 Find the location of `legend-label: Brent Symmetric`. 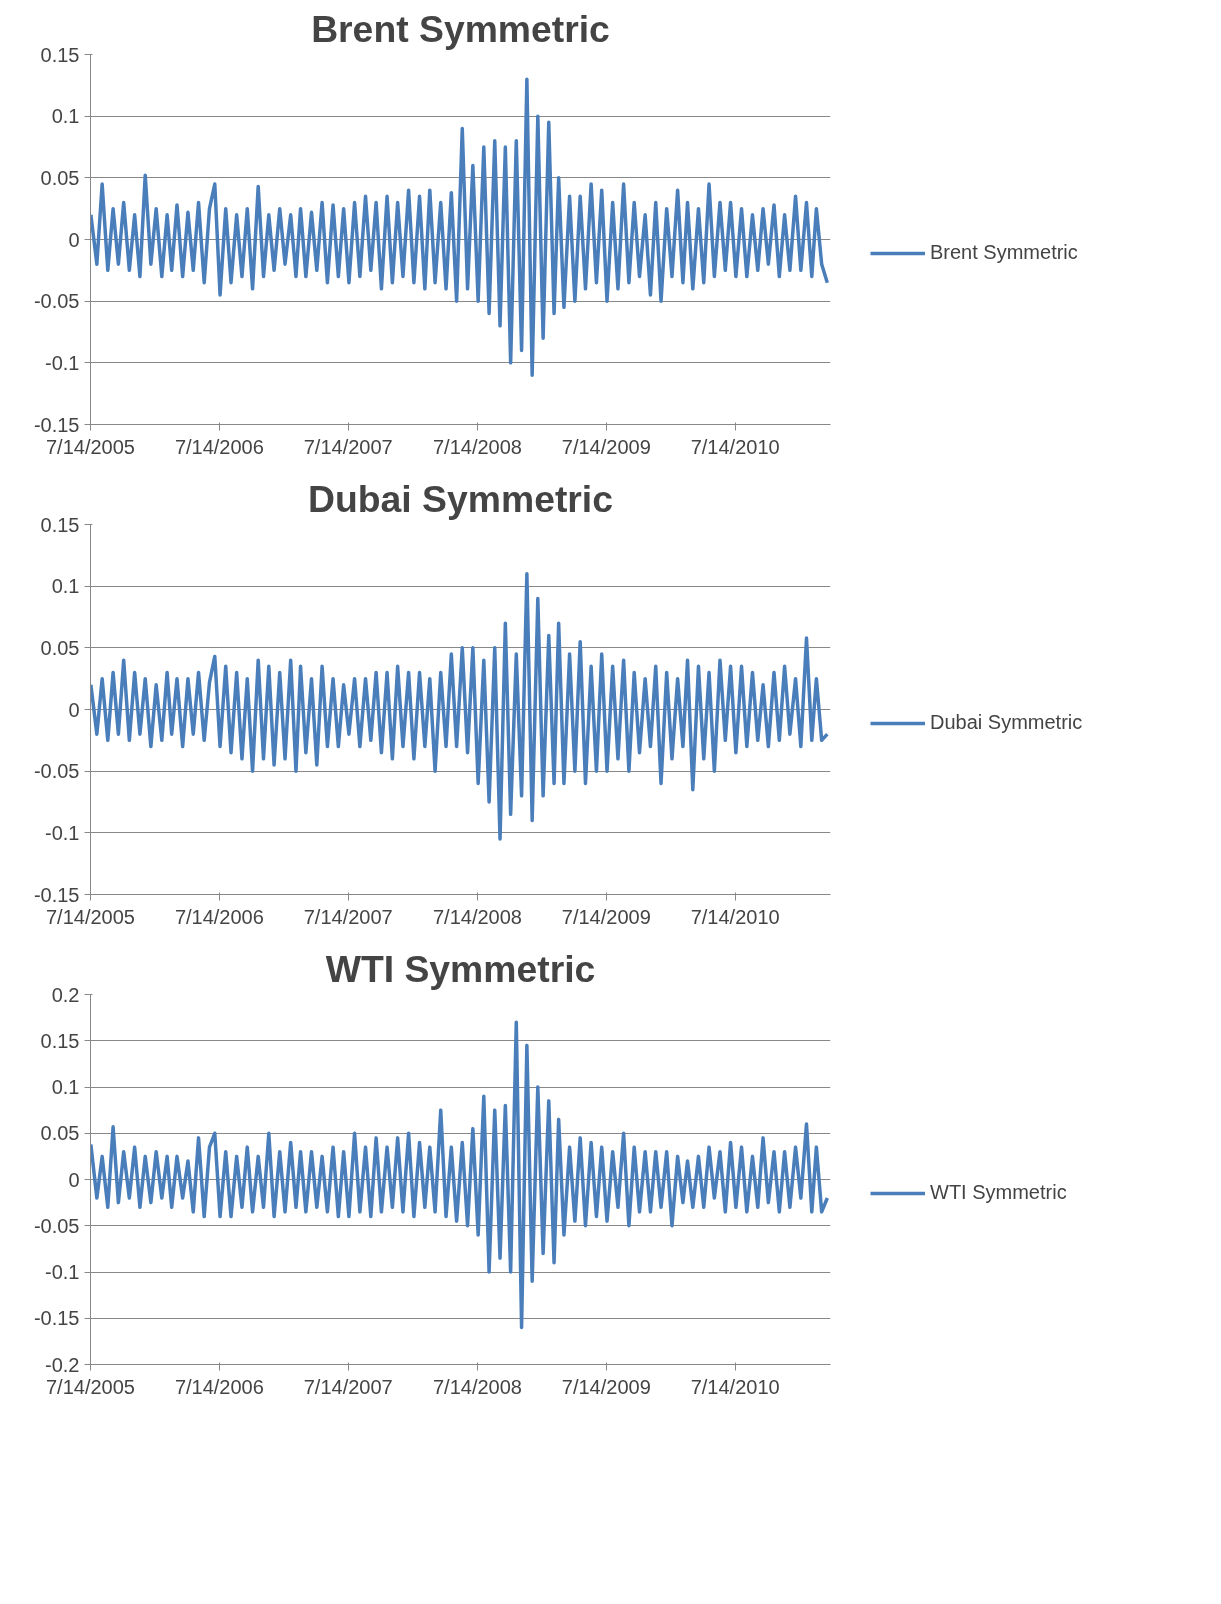

legend-label: Brent Symmetric is located at coordinates (1004, 252).